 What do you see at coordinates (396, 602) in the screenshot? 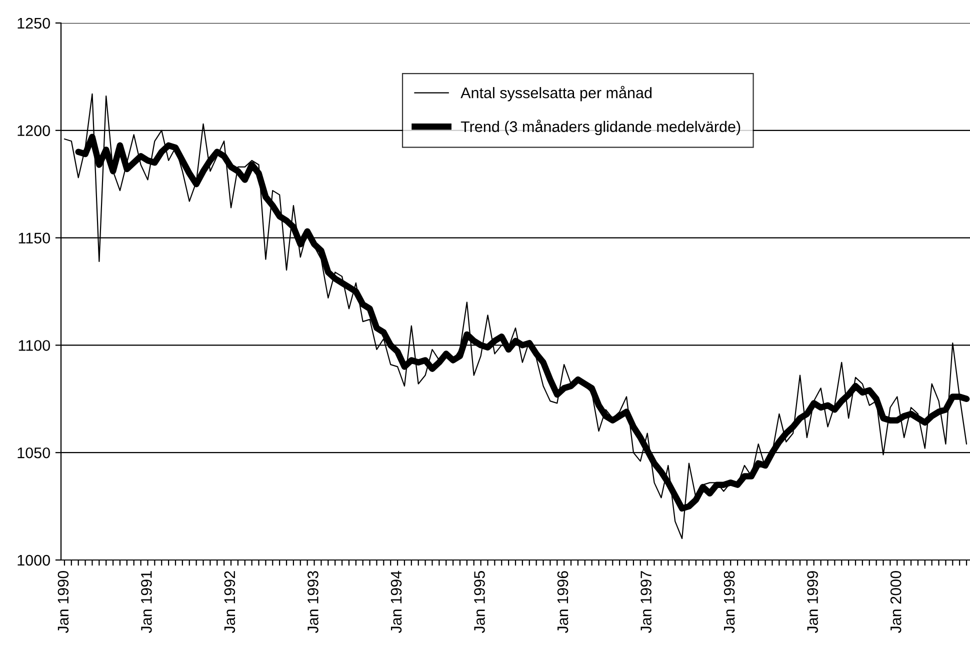
I see `x-tick-label: Jan 1994` at bounding box center [396, 602].